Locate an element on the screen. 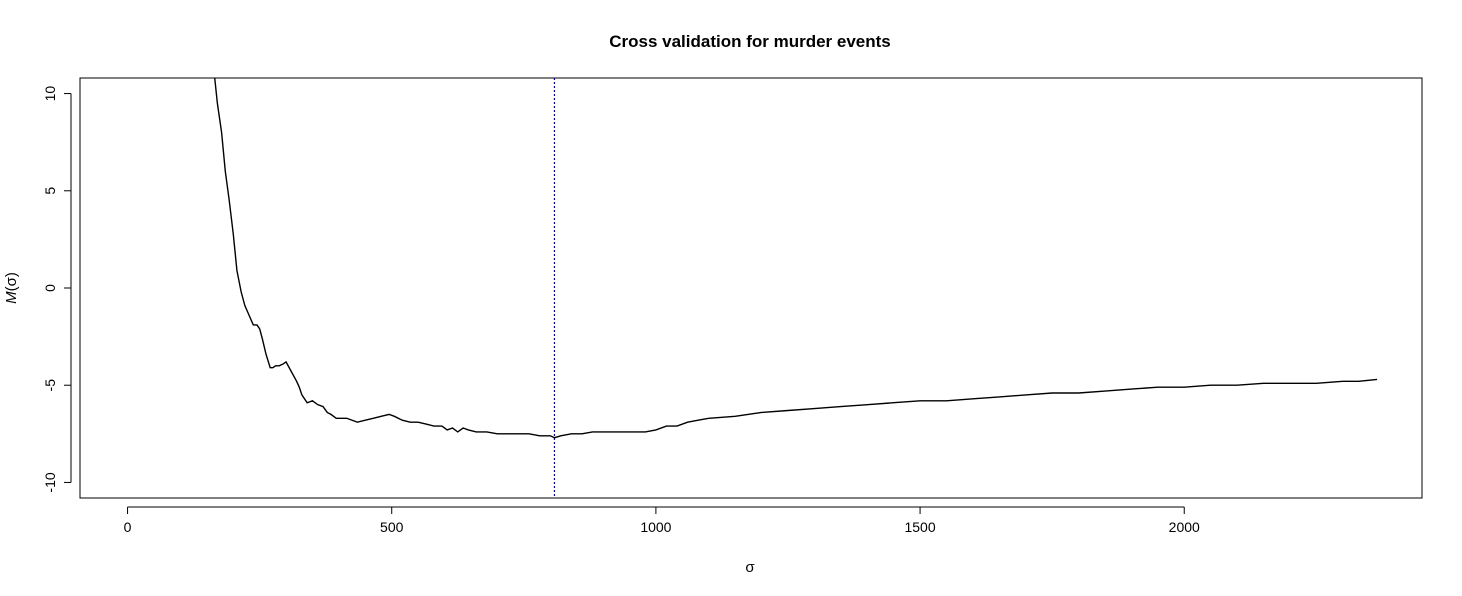 This screenshot has width=1462, height=596. x-tick-label: 0 is located at coordinates (128, 527).